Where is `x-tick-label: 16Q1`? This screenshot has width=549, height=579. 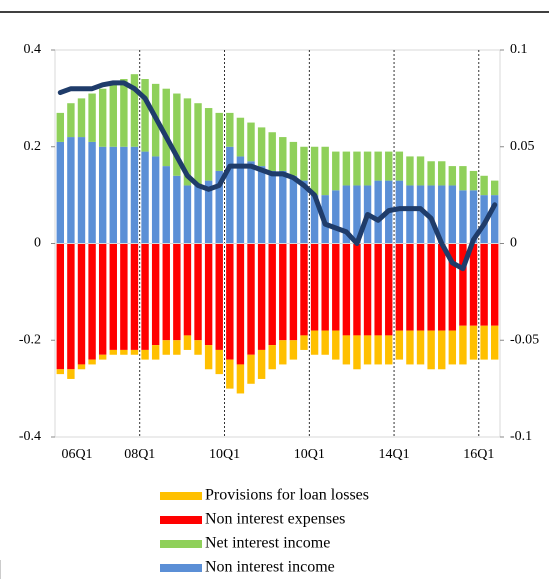
x-tick-label: 16Q1 is located at coordinates (478, 454).